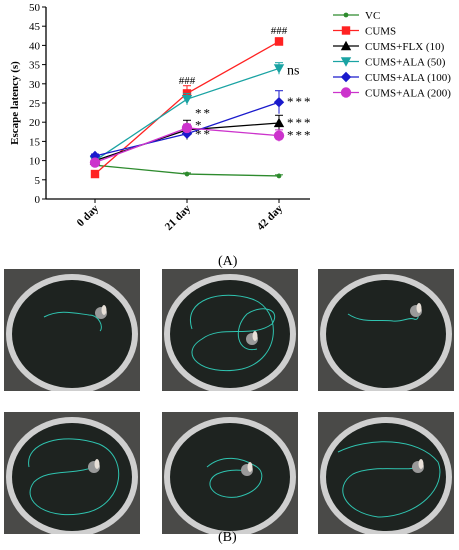 The width and height of the screenshot is (459, 550). What do you see at coordinates (405, 63) in the screenshot?
I see `legend-label: CUMS+ALA (50)` at bounding box center [405, 63].